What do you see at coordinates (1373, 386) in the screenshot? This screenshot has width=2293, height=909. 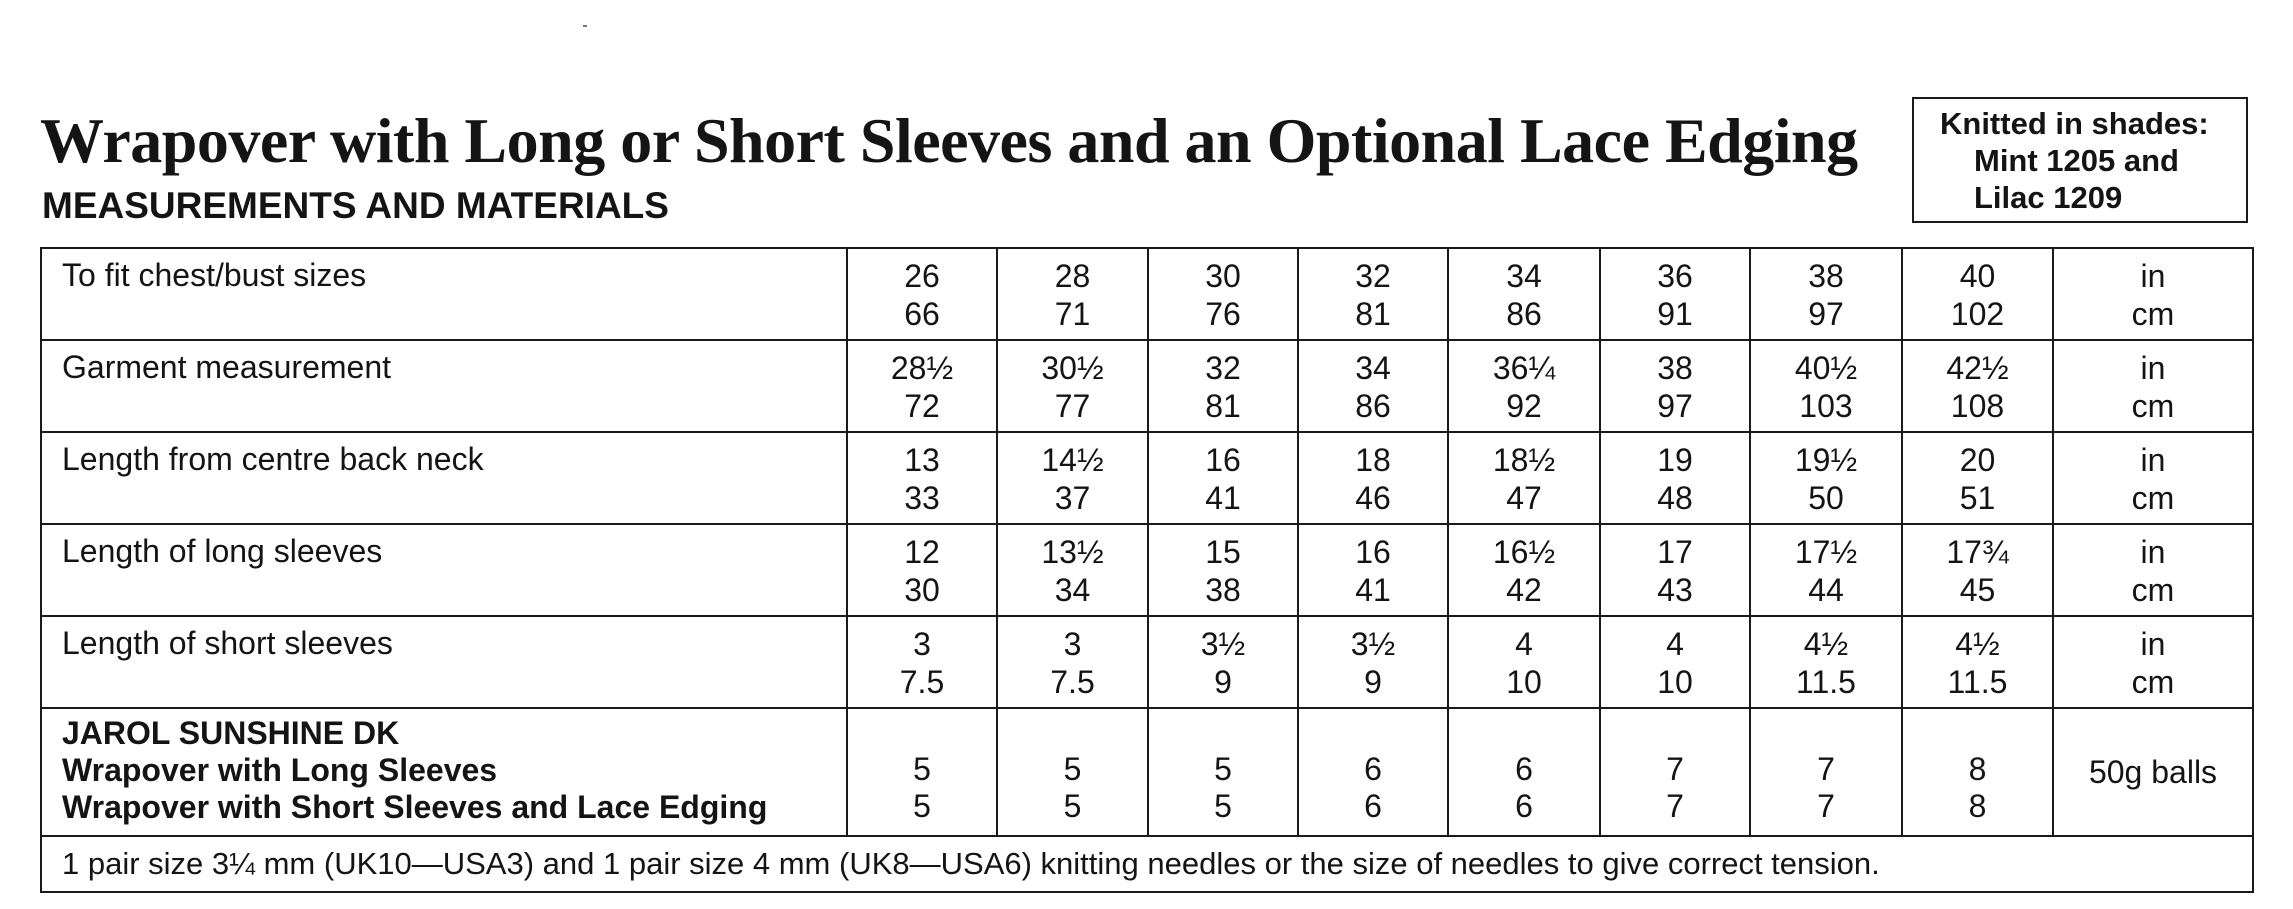 I see `size-cell: 34 86` at bounding box center [1373, 386].